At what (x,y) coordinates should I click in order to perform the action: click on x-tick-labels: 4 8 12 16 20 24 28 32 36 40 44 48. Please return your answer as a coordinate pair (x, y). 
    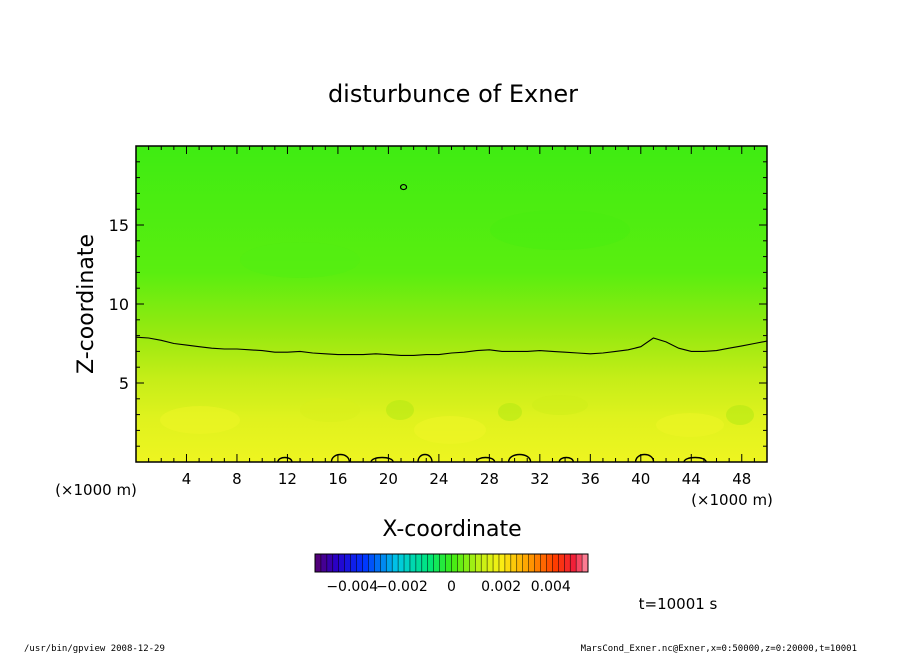
    Looking at the image, I should click on (467, 479).